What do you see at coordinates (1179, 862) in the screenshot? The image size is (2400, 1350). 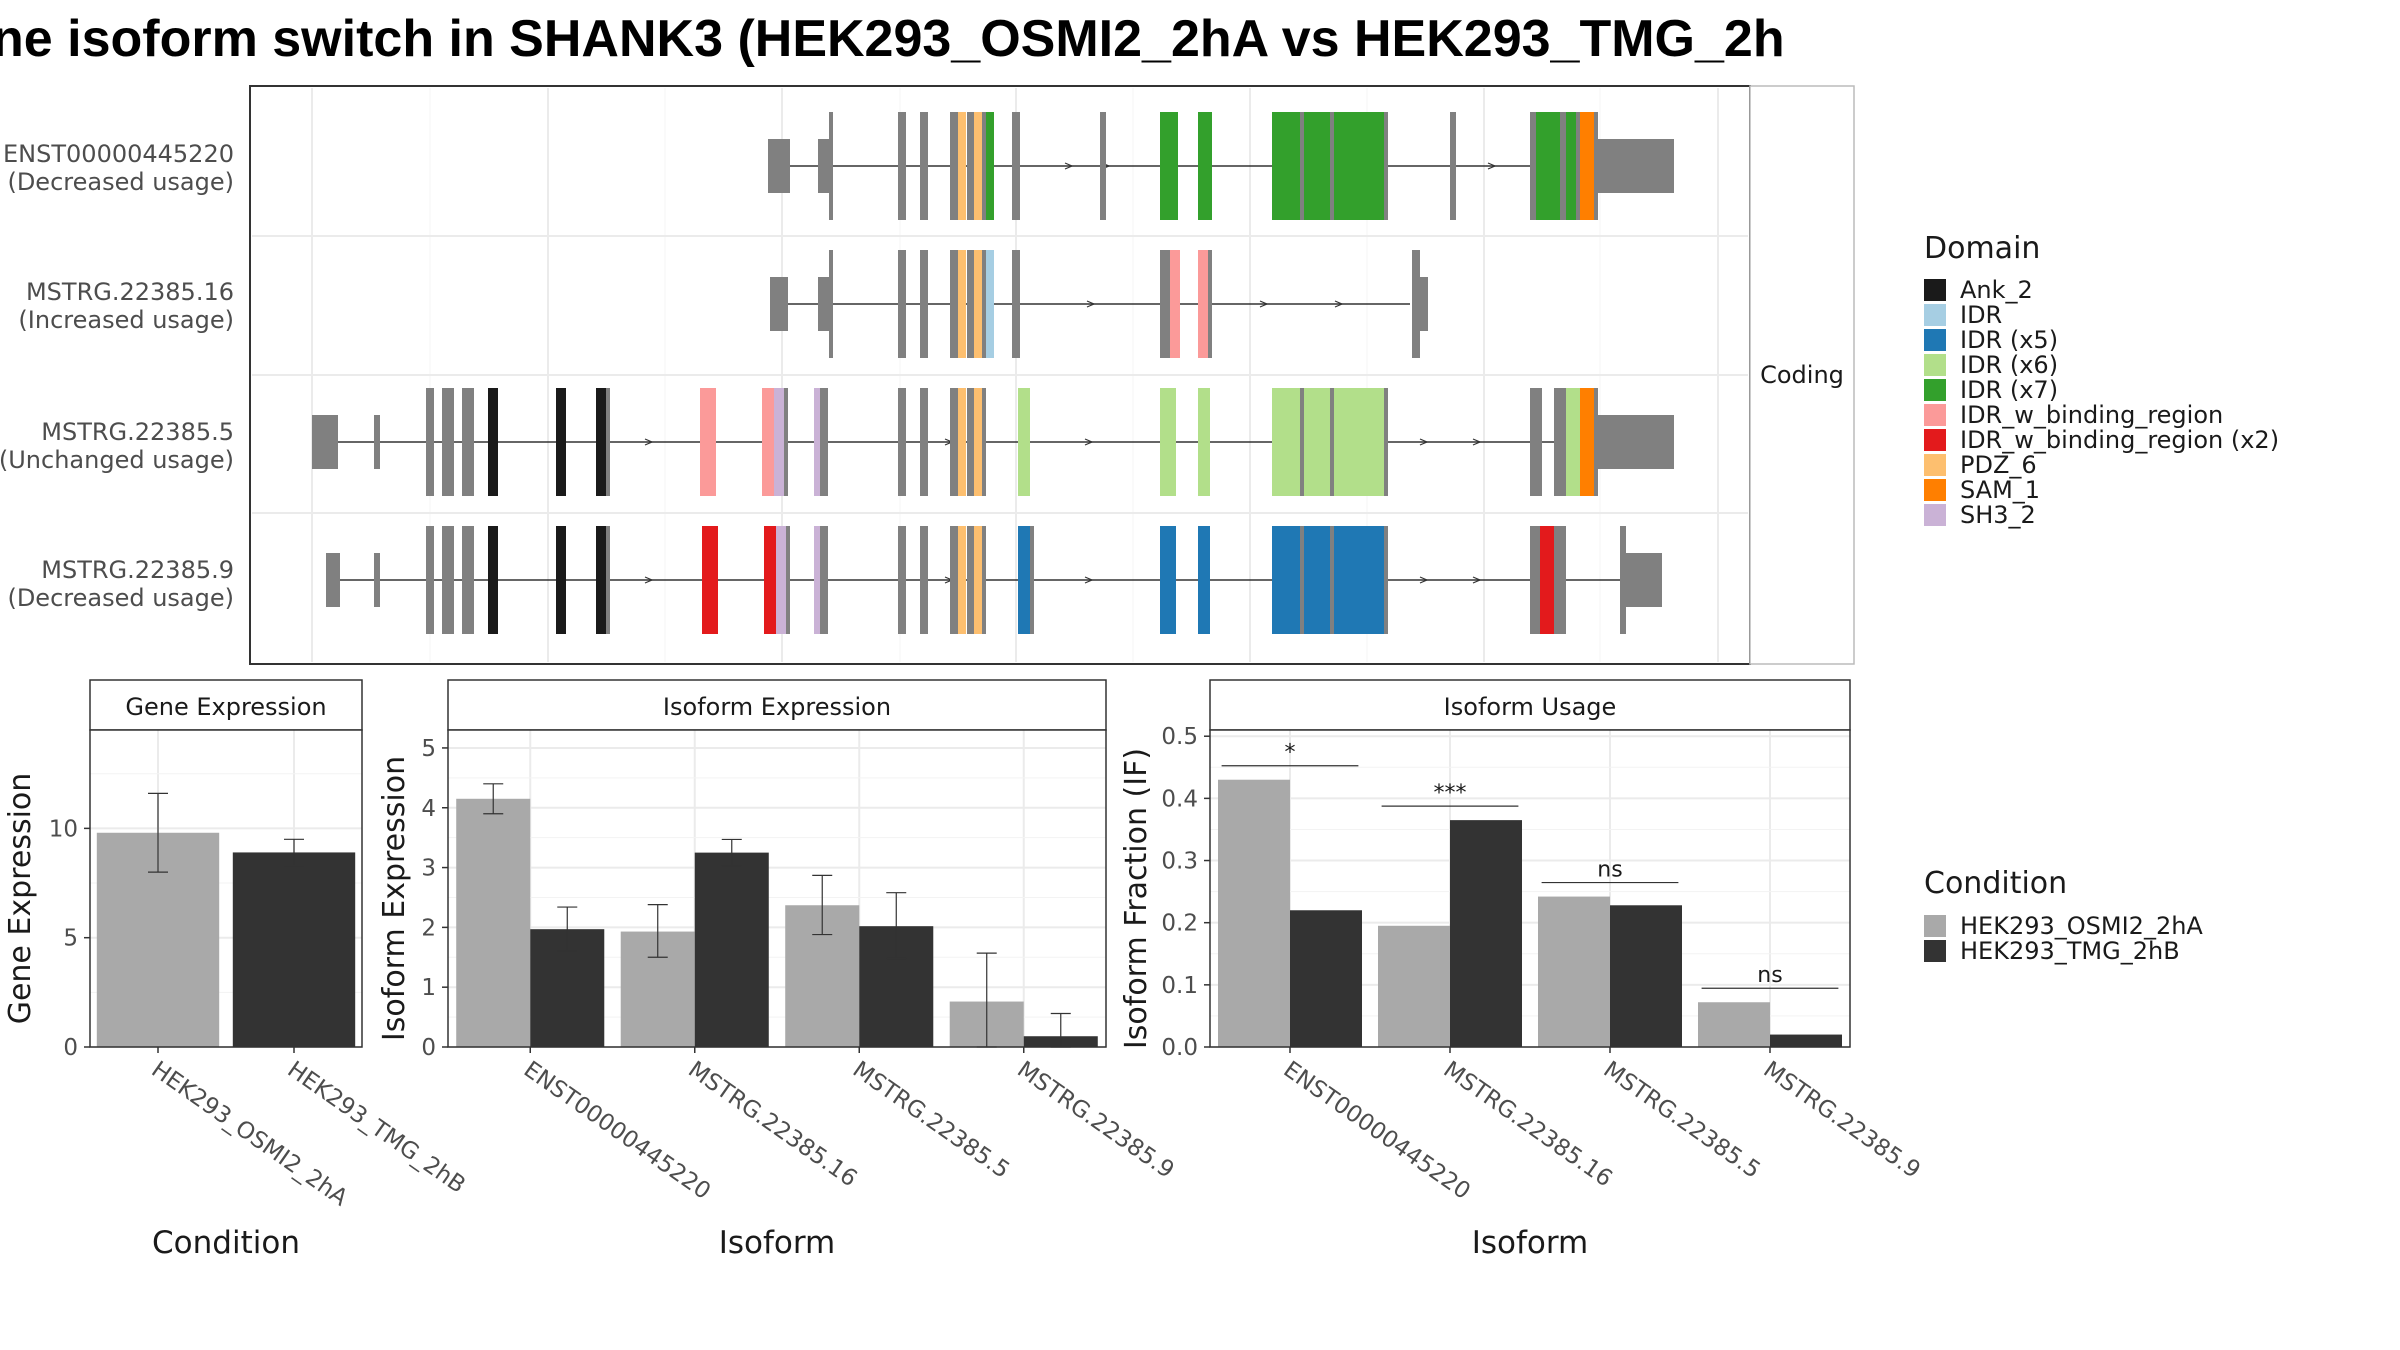 I see `y-tick-label: 0.3` at bounding box center [1179, 862].